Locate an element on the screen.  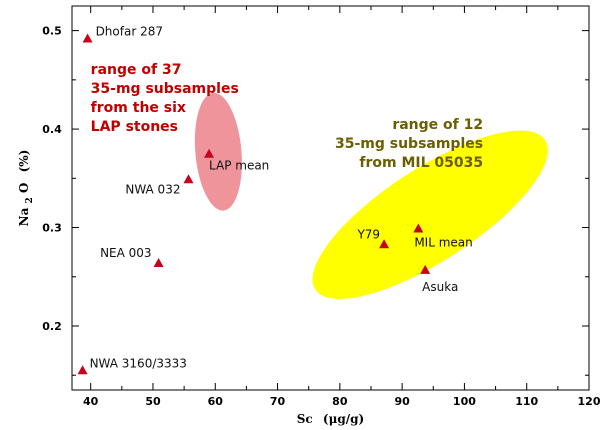
data-point-label: LAP mean is located at coordinates (239, 166).